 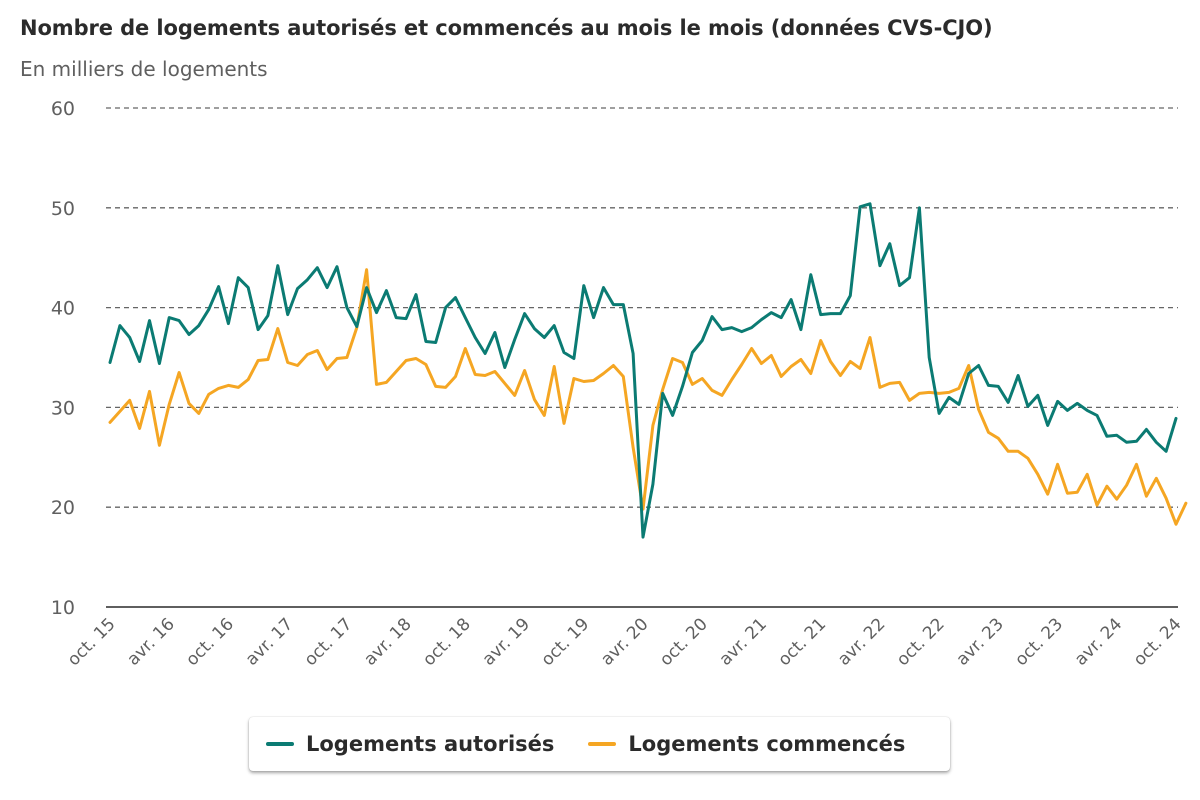 I want to click on x-tick-label: oct. 20, so click(x=684, y=642).